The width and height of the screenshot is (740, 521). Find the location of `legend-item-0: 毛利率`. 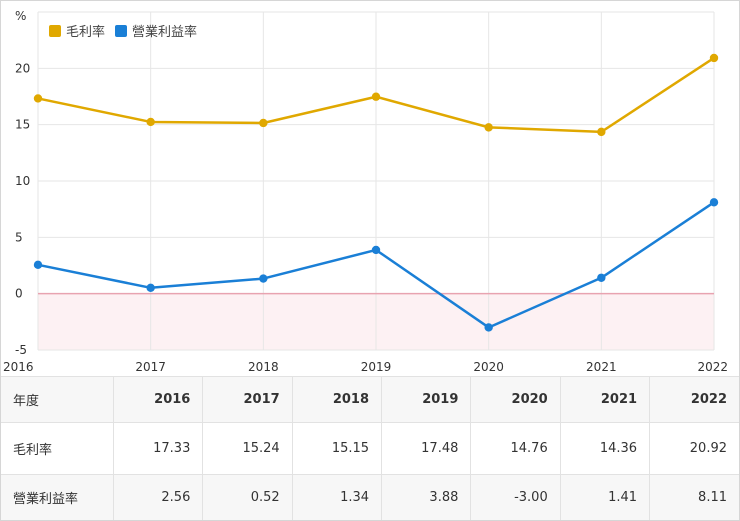

legend-item-0: 毛利率 is located at coordinates (85, 32).